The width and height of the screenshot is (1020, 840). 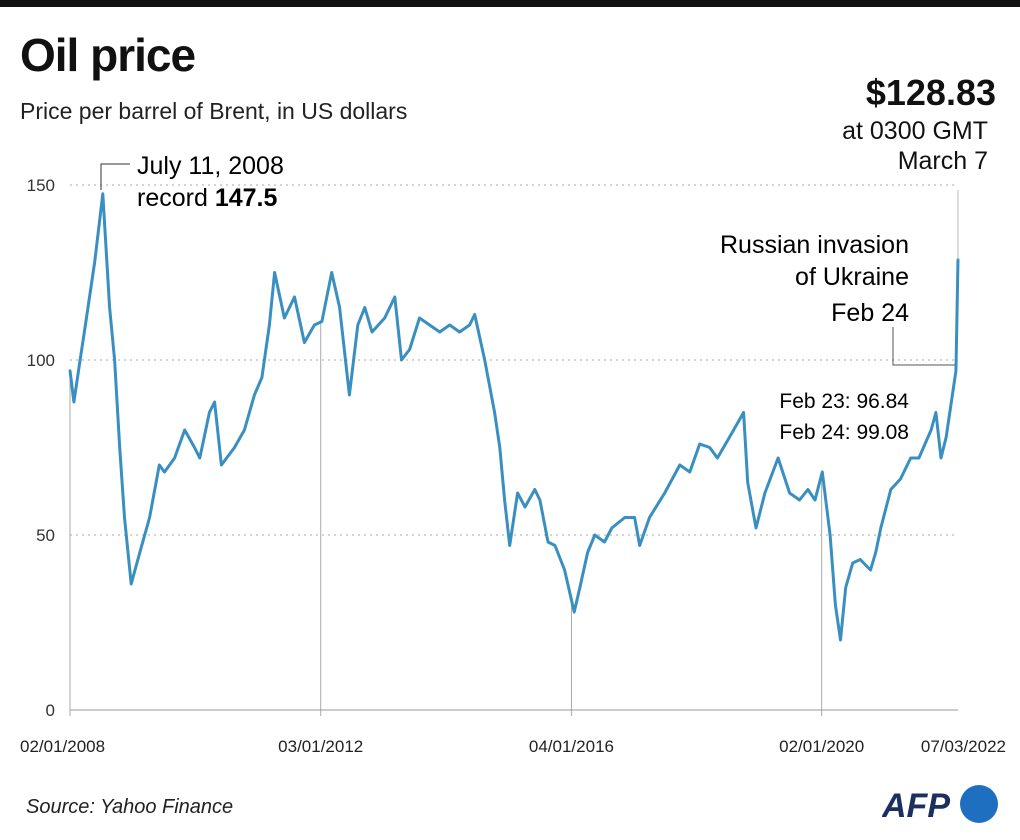 What do you see at coordinates (246, 198) in the screenshot?
I see `record-value: 147.5` at bounding box center [246, 198].